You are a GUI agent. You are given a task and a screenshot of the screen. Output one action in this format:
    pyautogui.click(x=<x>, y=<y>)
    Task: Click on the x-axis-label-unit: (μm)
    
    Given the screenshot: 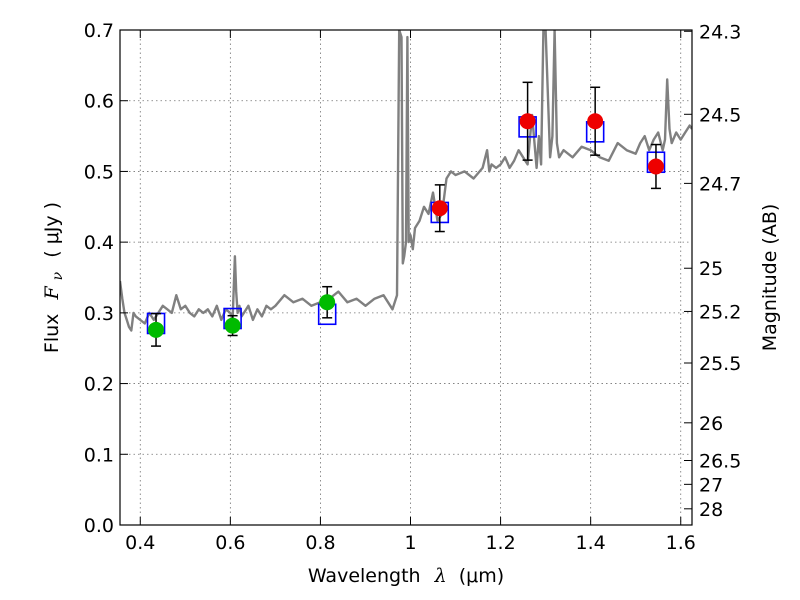 What is the action you would take?
    pyautogui.click(x=481, y=576)
    